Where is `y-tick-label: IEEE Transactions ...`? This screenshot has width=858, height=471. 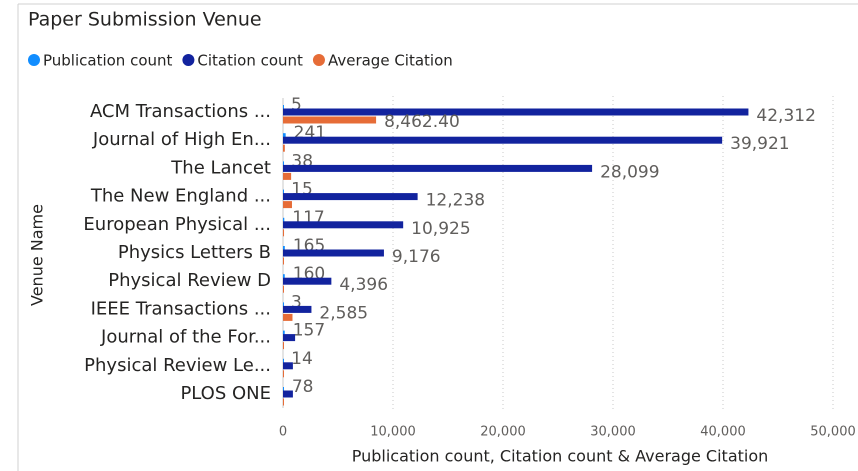 y-tick-label: IEEE Transactions ... is located at coordinates (181, 308).